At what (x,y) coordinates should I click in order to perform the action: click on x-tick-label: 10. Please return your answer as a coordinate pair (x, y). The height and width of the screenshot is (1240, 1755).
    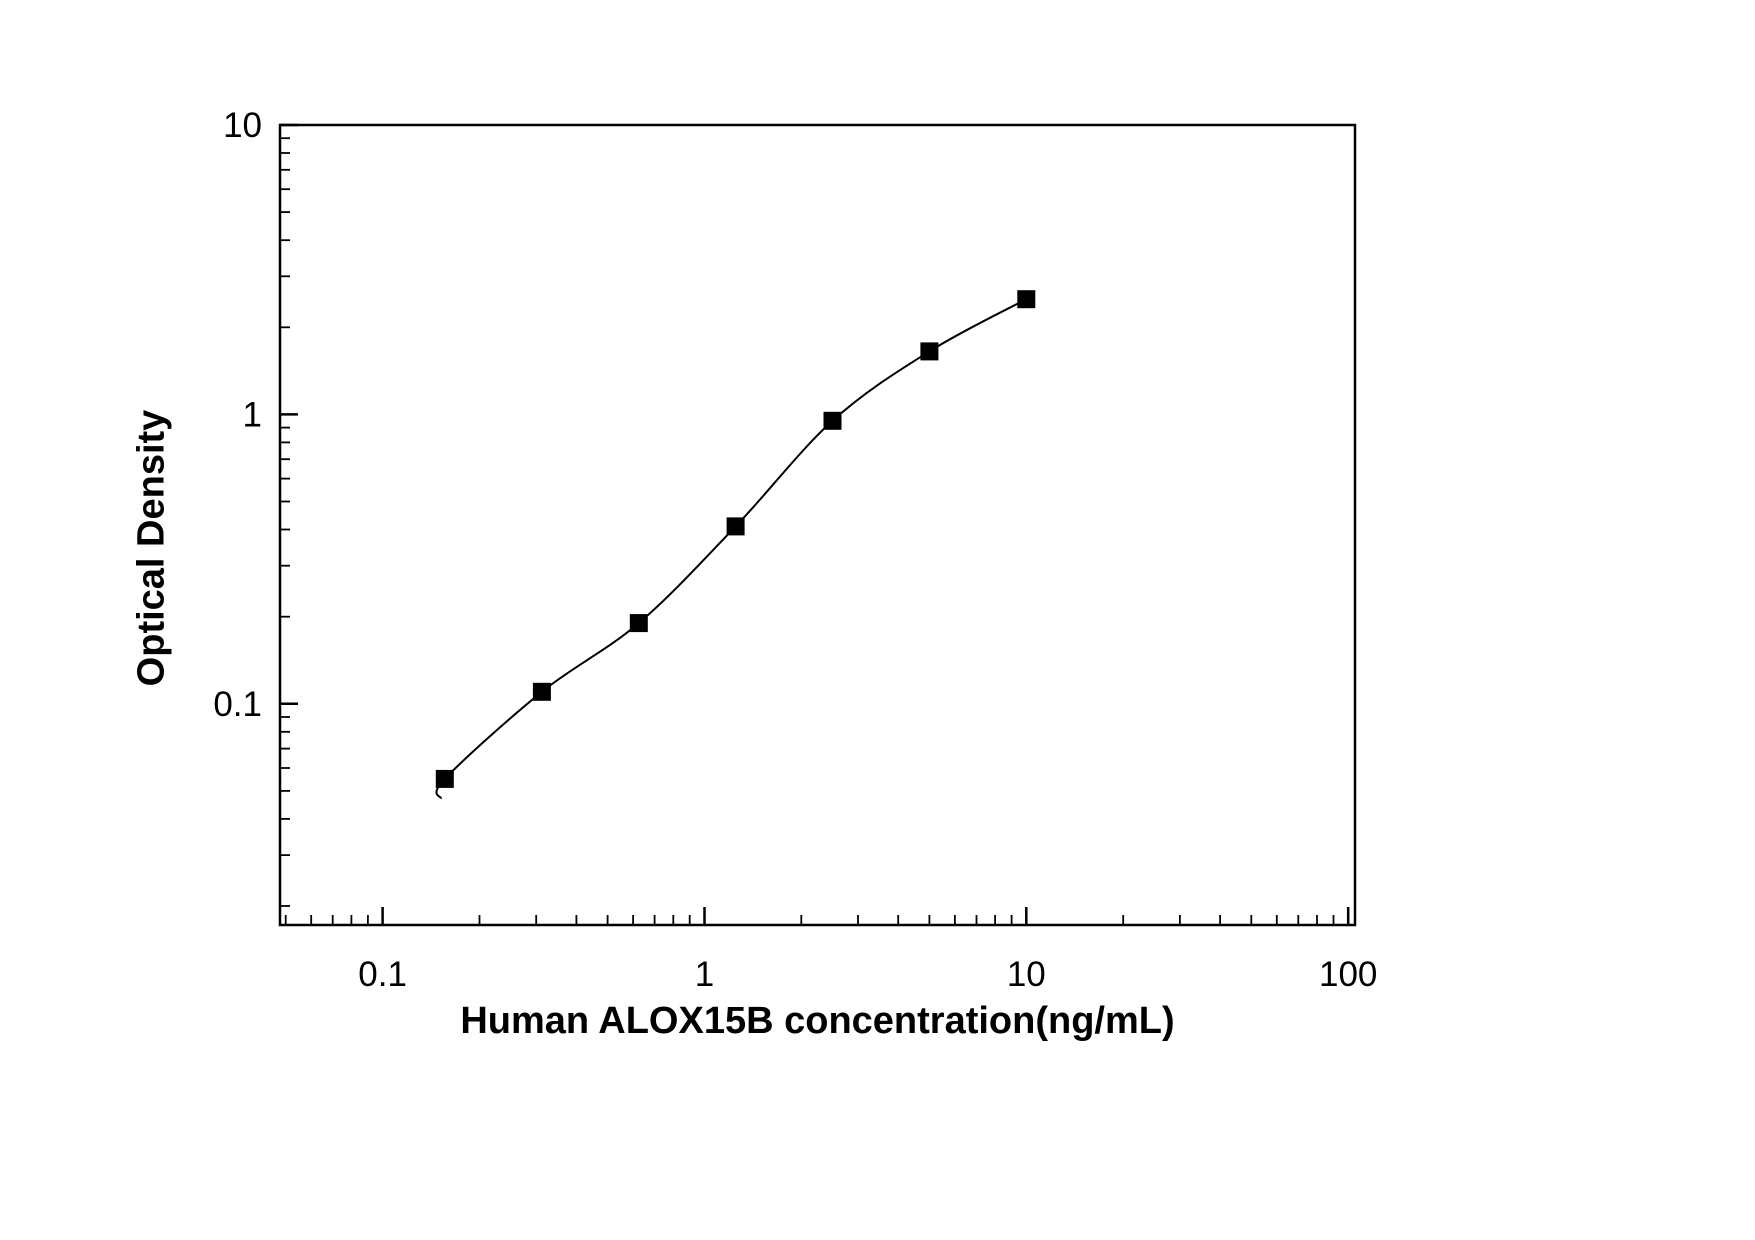
    Looking at the image, I should click on (1026, 974).